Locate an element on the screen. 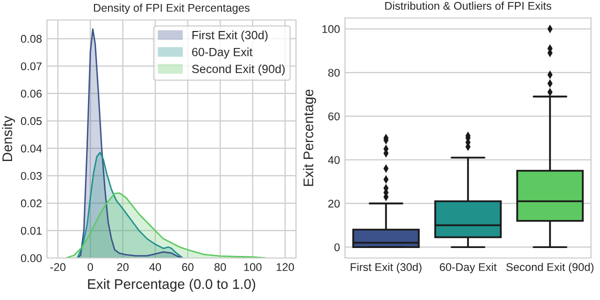 The height and width of the screenshot is (300, 600). y-tick-label: 0.04 is located at coordinates (31, 148).